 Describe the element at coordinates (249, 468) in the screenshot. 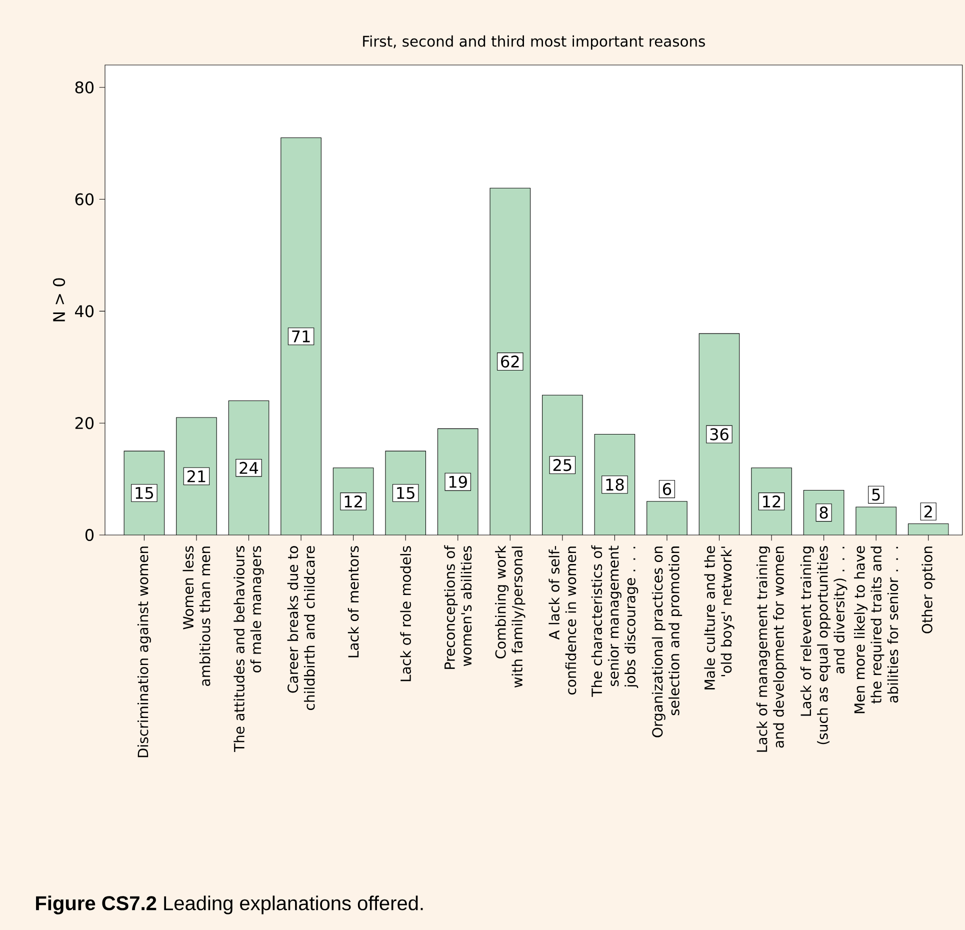

I see `data-label: 24` at that location.